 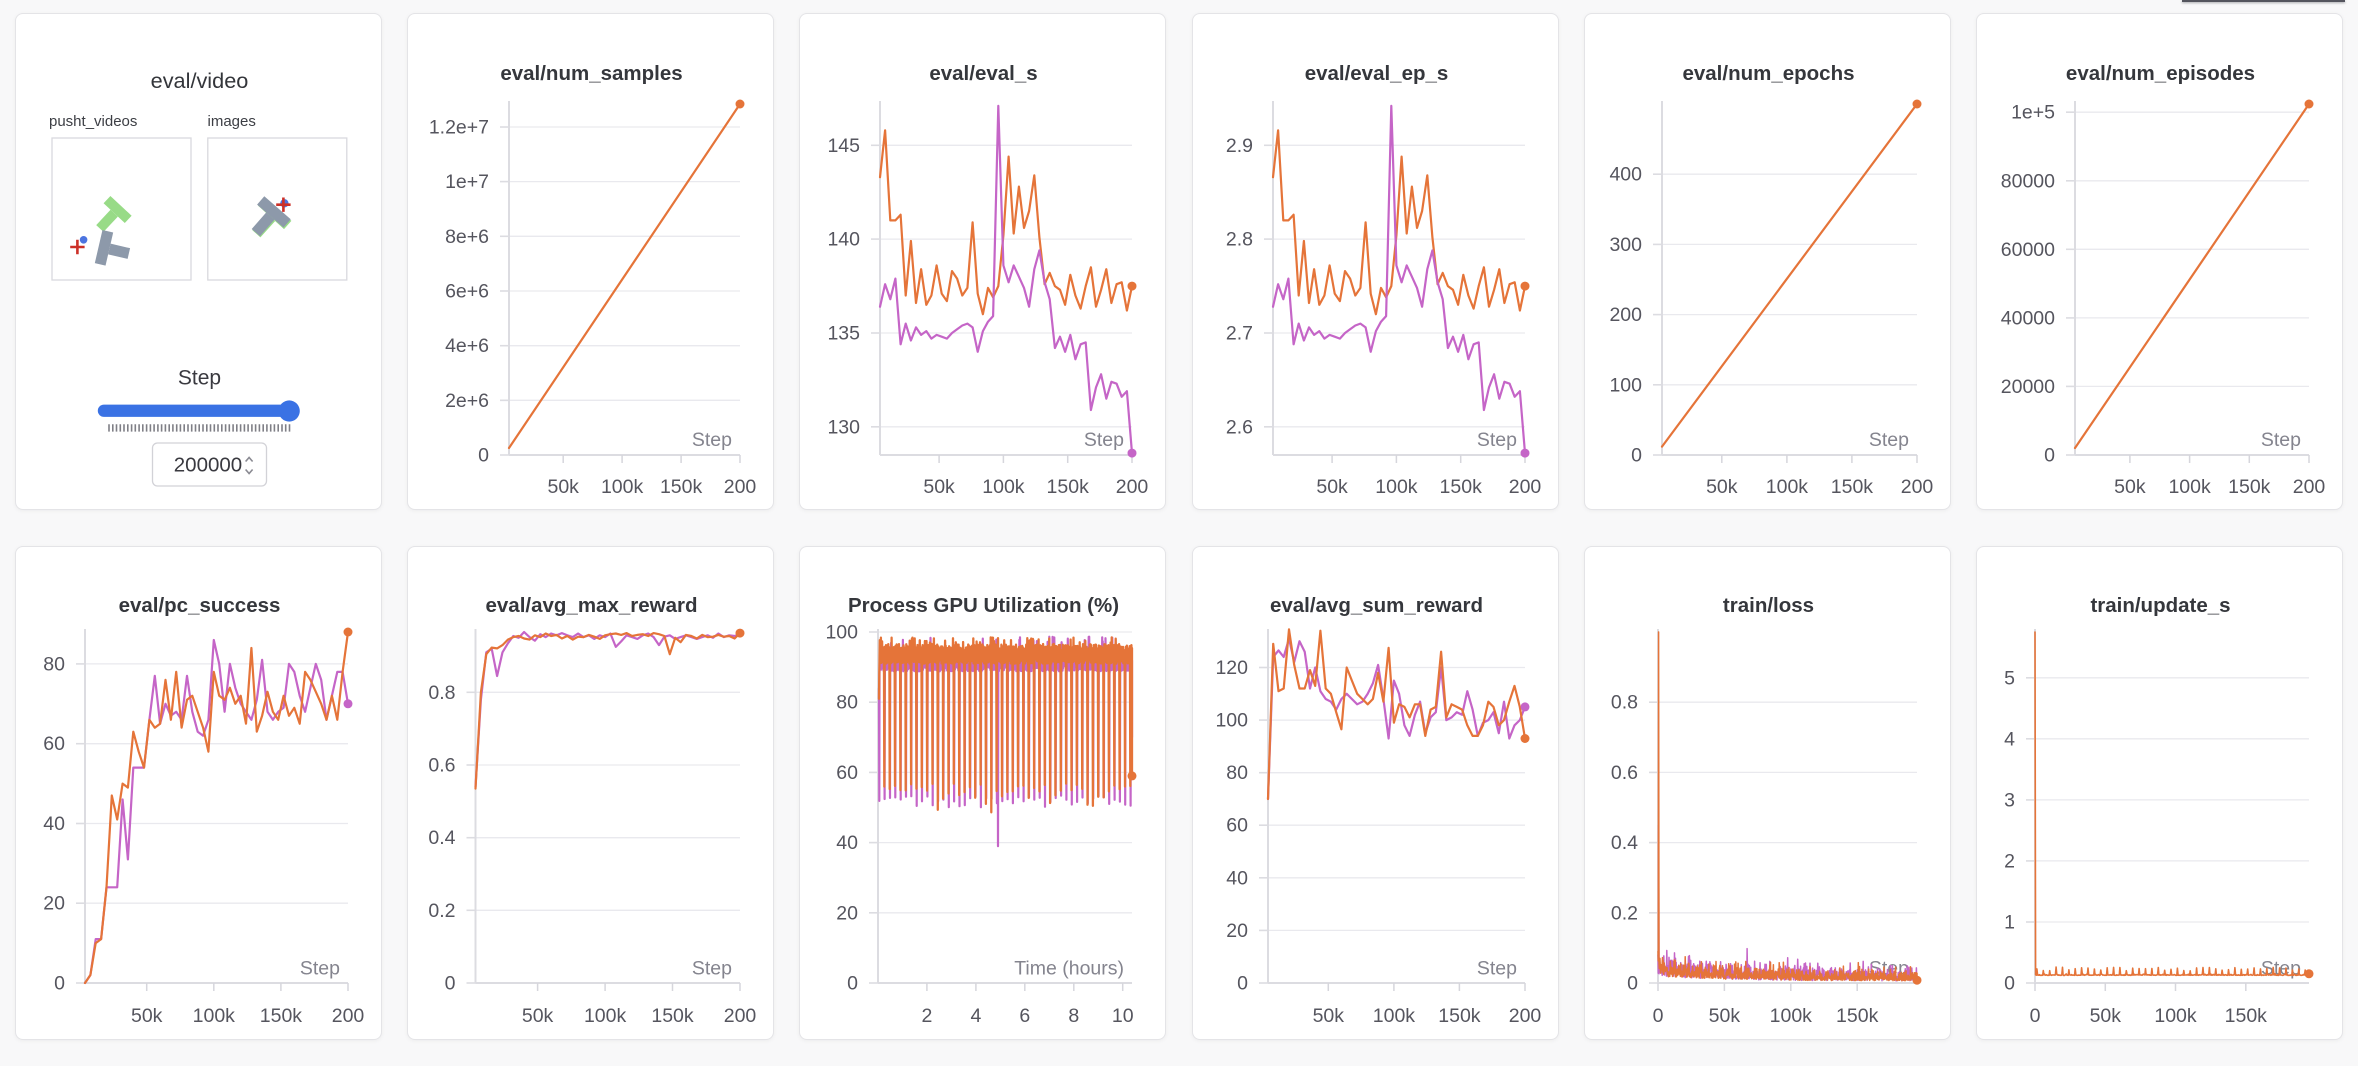 I want to click on svg-text: 120, so click(x=1231, y=668).